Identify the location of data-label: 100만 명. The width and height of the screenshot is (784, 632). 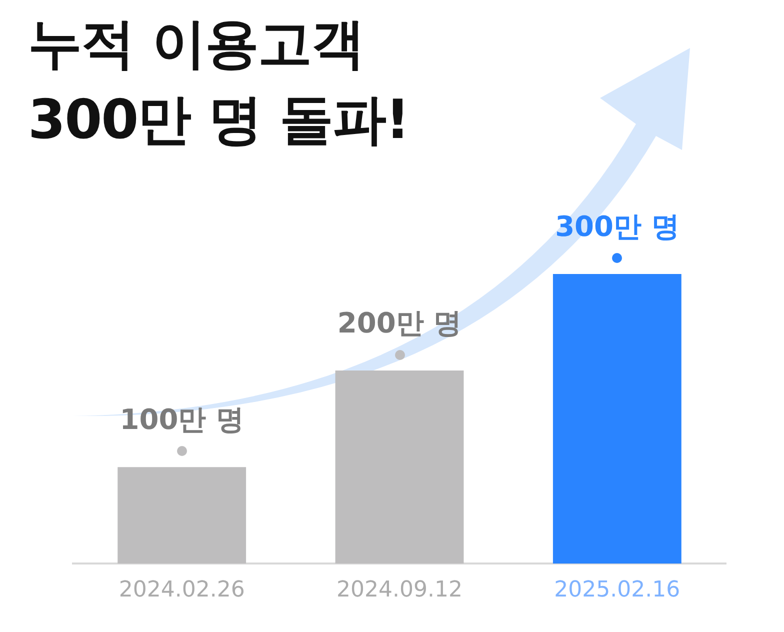
(182, 419).